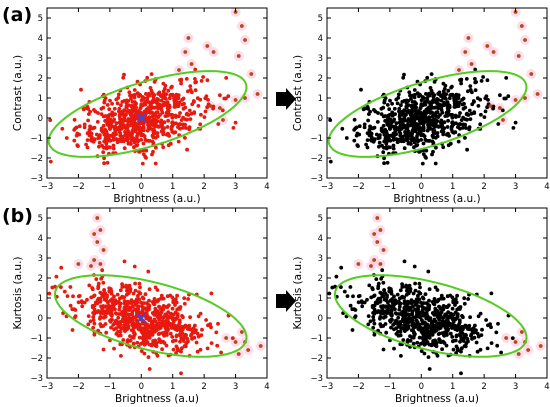 This screenshot has width=550, height=407. I want to click on x-tick-label: −2, so click(358, 187).